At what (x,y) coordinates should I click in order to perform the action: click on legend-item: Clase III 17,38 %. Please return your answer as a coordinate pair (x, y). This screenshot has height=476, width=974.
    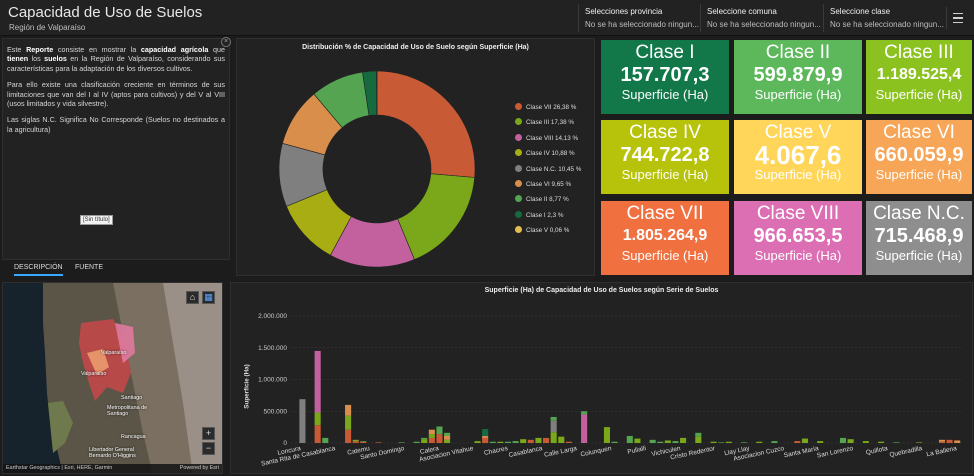
    Looking at the image, I should click on (544, 122).